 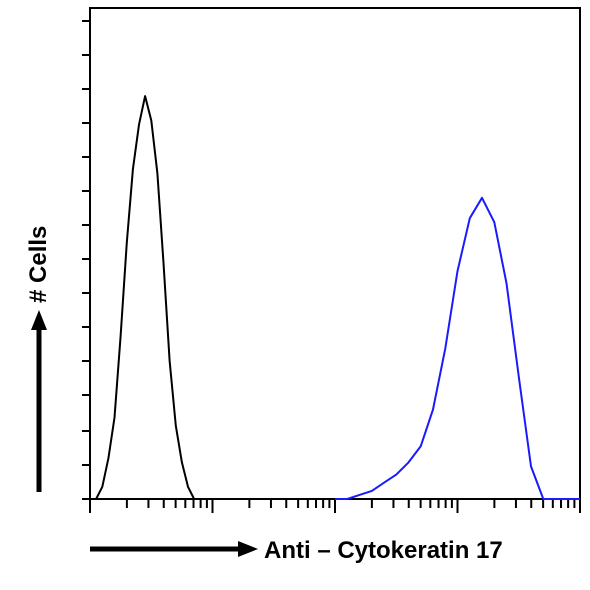 What do you see at coordinates (248, 549) in the screenshot?
I see `x-axis-arrowhead` at bounding box center [248, 549].